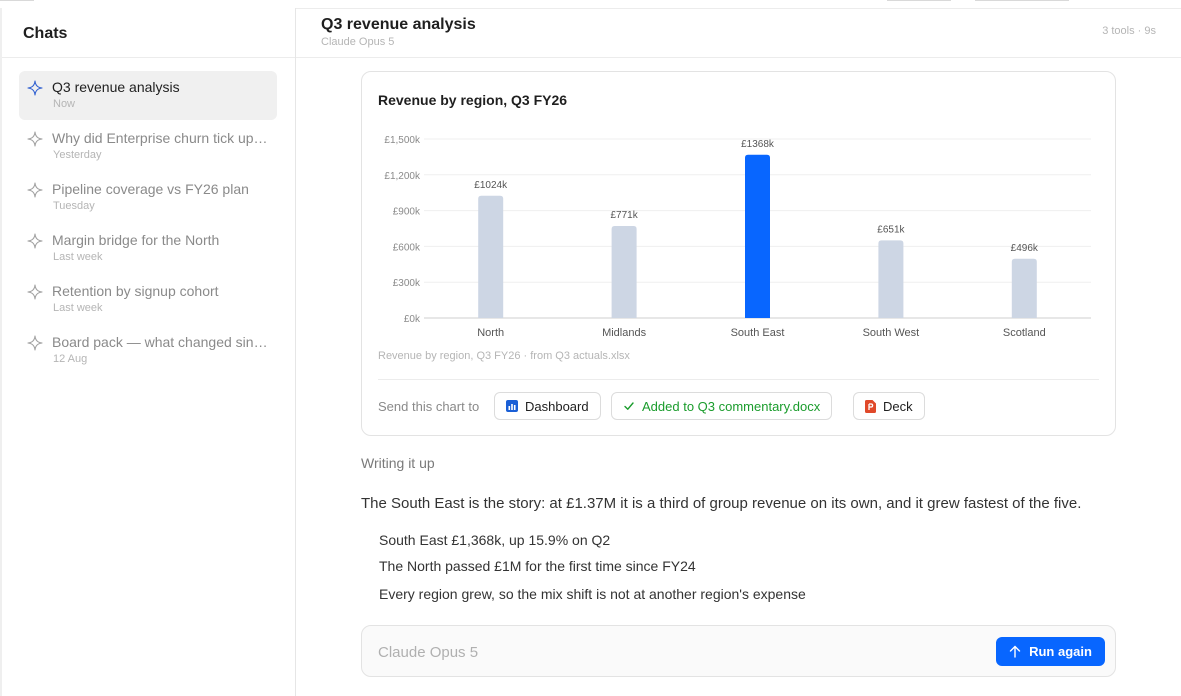  What do you see at coordinates (150, 189) in the screenshot?
I see `chat-title: Pipeline coverage vs FY26 plan` at bounding box center [150, 189].